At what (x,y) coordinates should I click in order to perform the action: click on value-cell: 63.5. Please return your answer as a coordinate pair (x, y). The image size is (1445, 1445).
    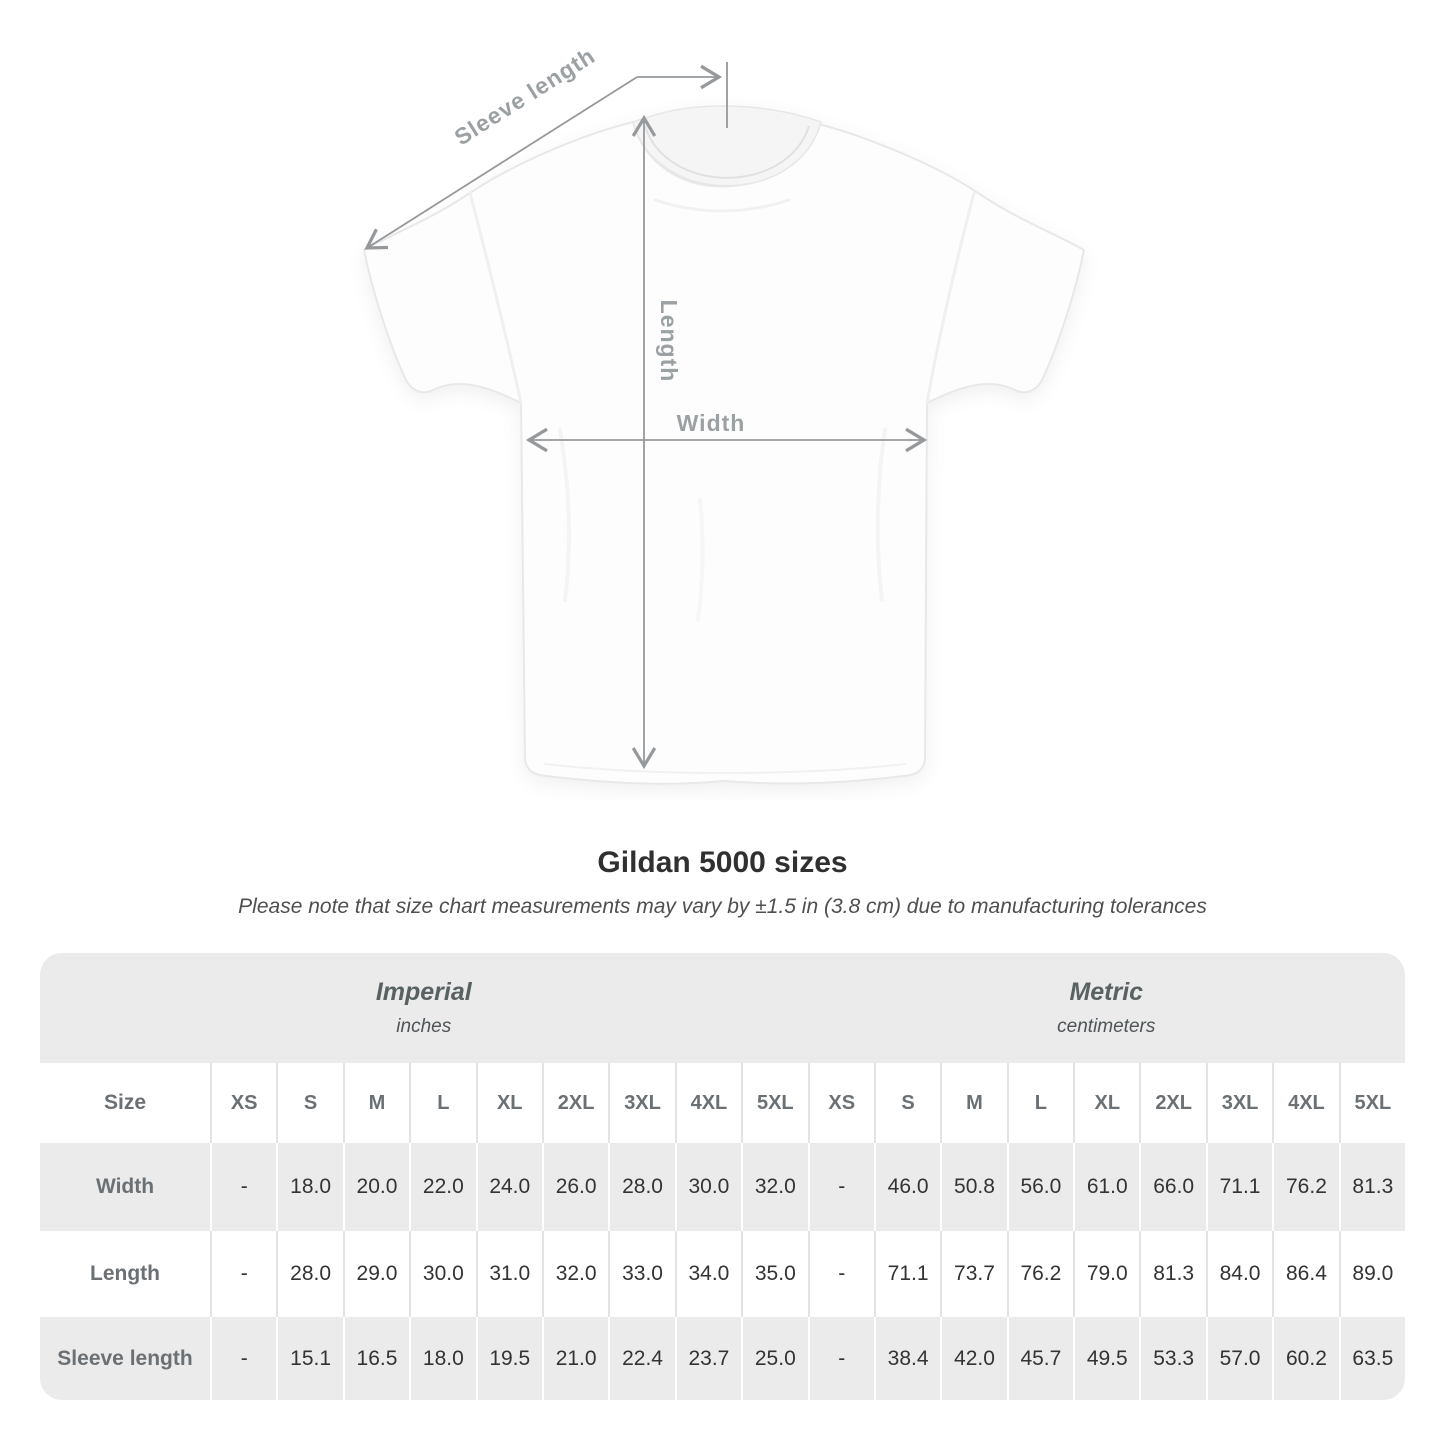
    Looking at the image, I should click on (1371, 1358).